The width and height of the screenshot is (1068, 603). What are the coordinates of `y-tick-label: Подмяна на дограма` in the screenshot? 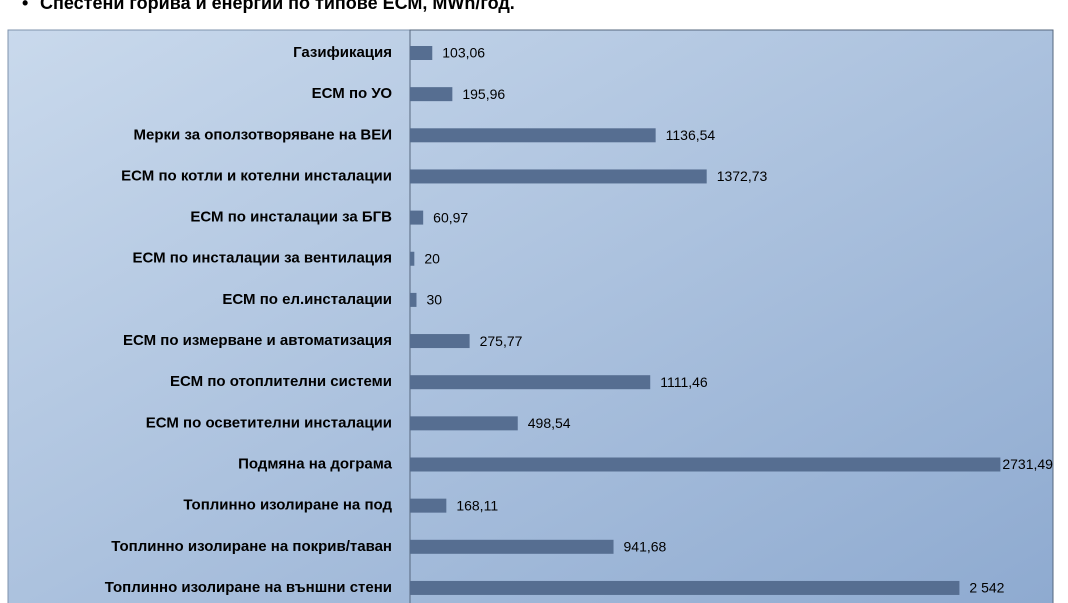 It's located at (315, 463).